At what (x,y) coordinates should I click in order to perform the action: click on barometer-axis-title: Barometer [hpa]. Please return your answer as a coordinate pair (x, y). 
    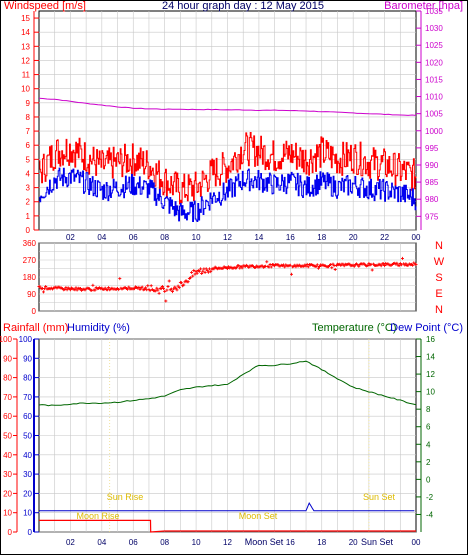
    Looking at the image, I should click on (423, 6).